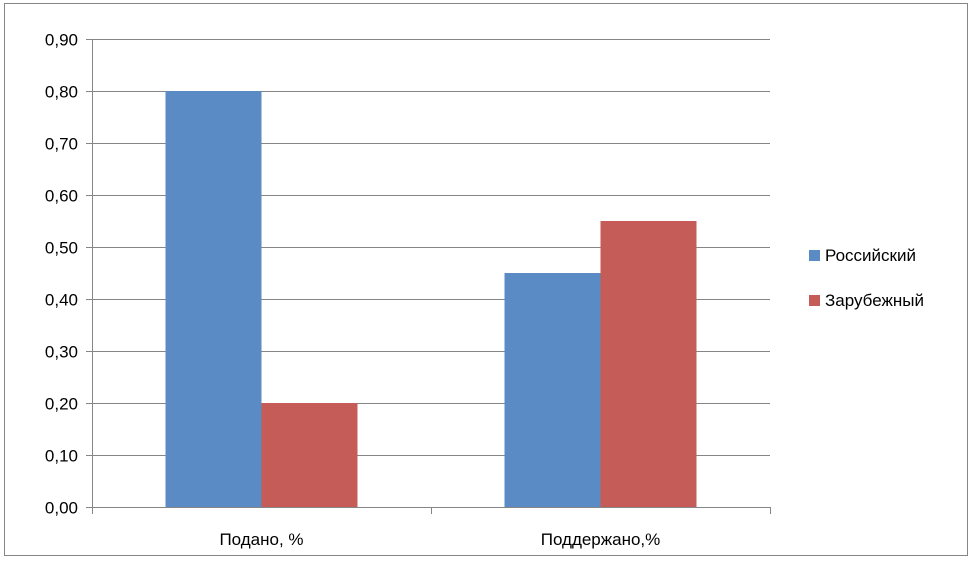 Image resolution: width=973 pixels, height=561 pixels. I want to click on y-axis-tick-labels: 0,00 0,10 0,20 0,30 0,40 0,50 0,60 0,70 0,80 0,90, so click(61, 274).